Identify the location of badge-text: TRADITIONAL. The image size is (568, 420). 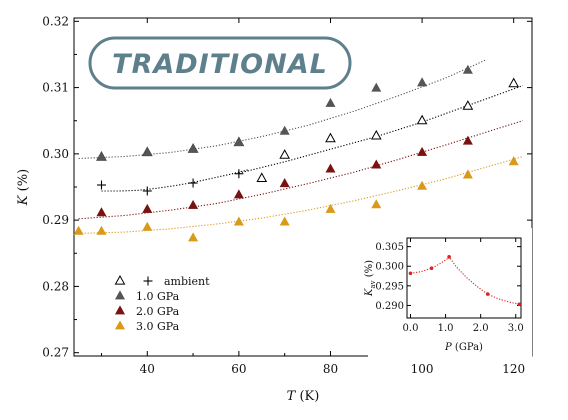
(220, 64).